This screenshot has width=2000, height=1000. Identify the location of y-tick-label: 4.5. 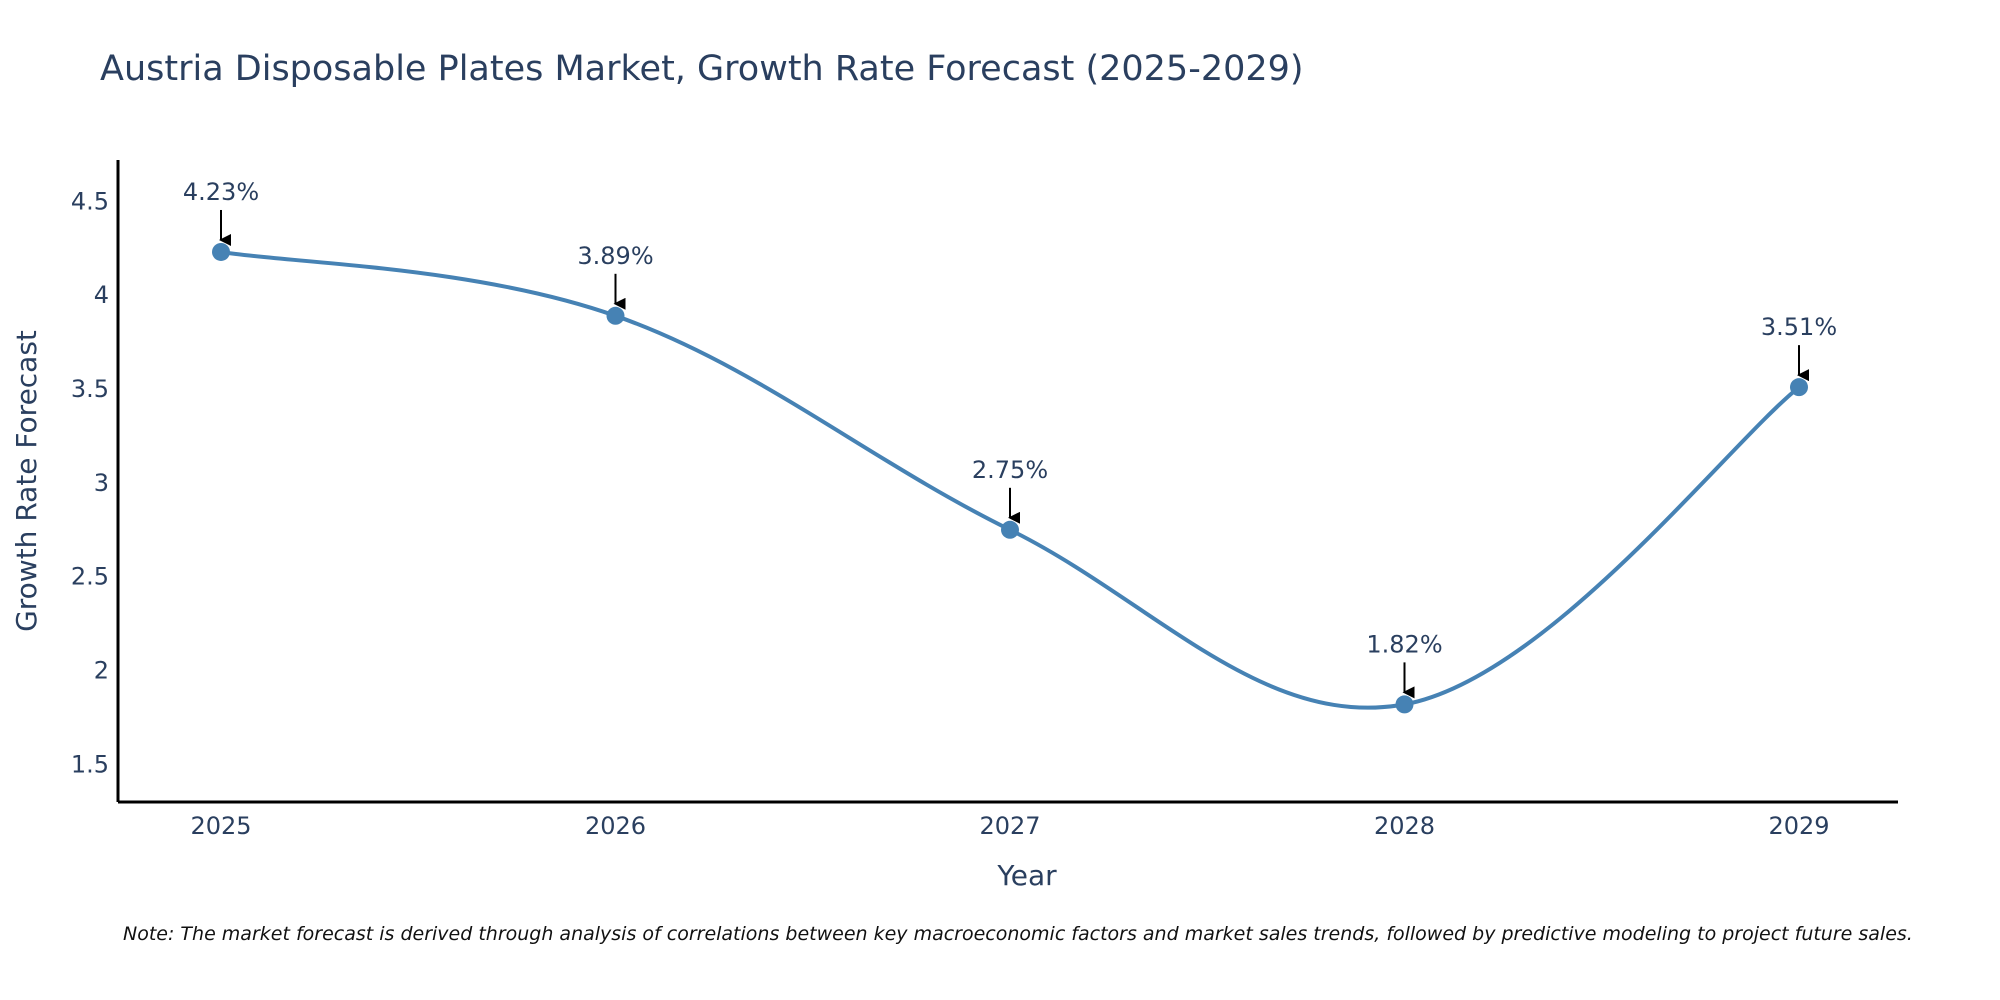
(90, 201).